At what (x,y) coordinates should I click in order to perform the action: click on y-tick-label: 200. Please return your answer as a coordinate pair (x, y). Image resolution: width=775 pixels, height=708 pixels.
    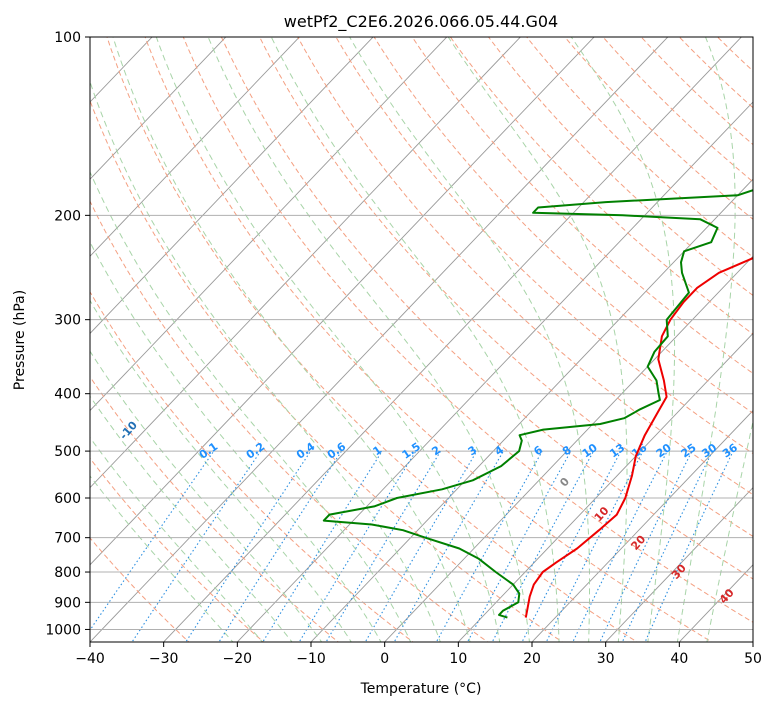
    Looking at the image, I should click on (67, 216).